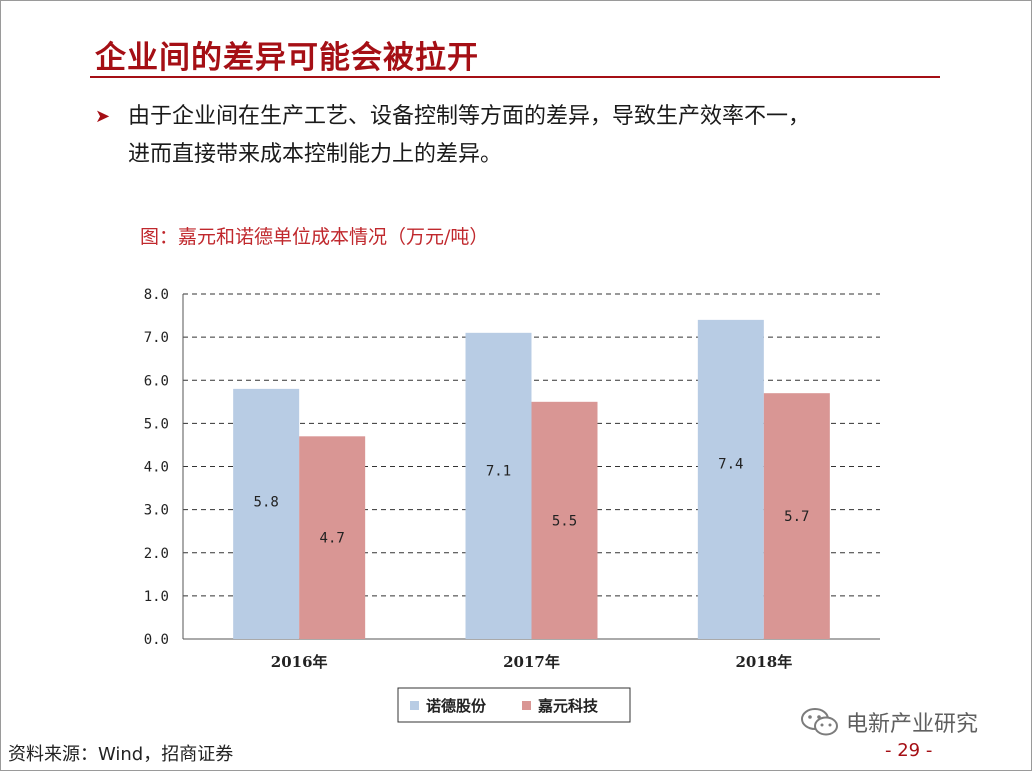 The height and width of the screenshot is (771, 1032). What do you see at coordinates (531, 662) in the screenshot?
I see `x-tick-label: 2017年` at bounding box center [531, 662].